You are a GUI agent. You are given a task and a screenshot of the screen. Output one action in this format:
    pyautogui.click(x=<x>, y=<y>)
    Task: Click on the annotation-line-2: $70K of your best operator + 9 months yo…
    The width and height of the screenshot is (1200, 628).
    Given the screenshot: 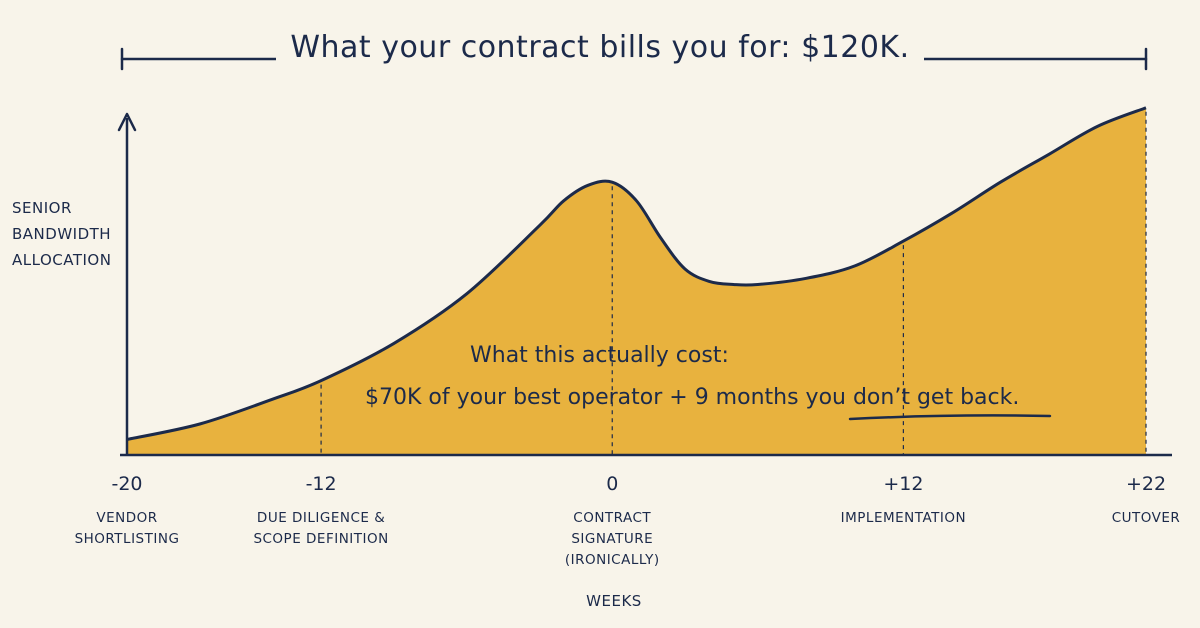 What is the action you would take?
    pyautogui.click(x=692, y=397)
    